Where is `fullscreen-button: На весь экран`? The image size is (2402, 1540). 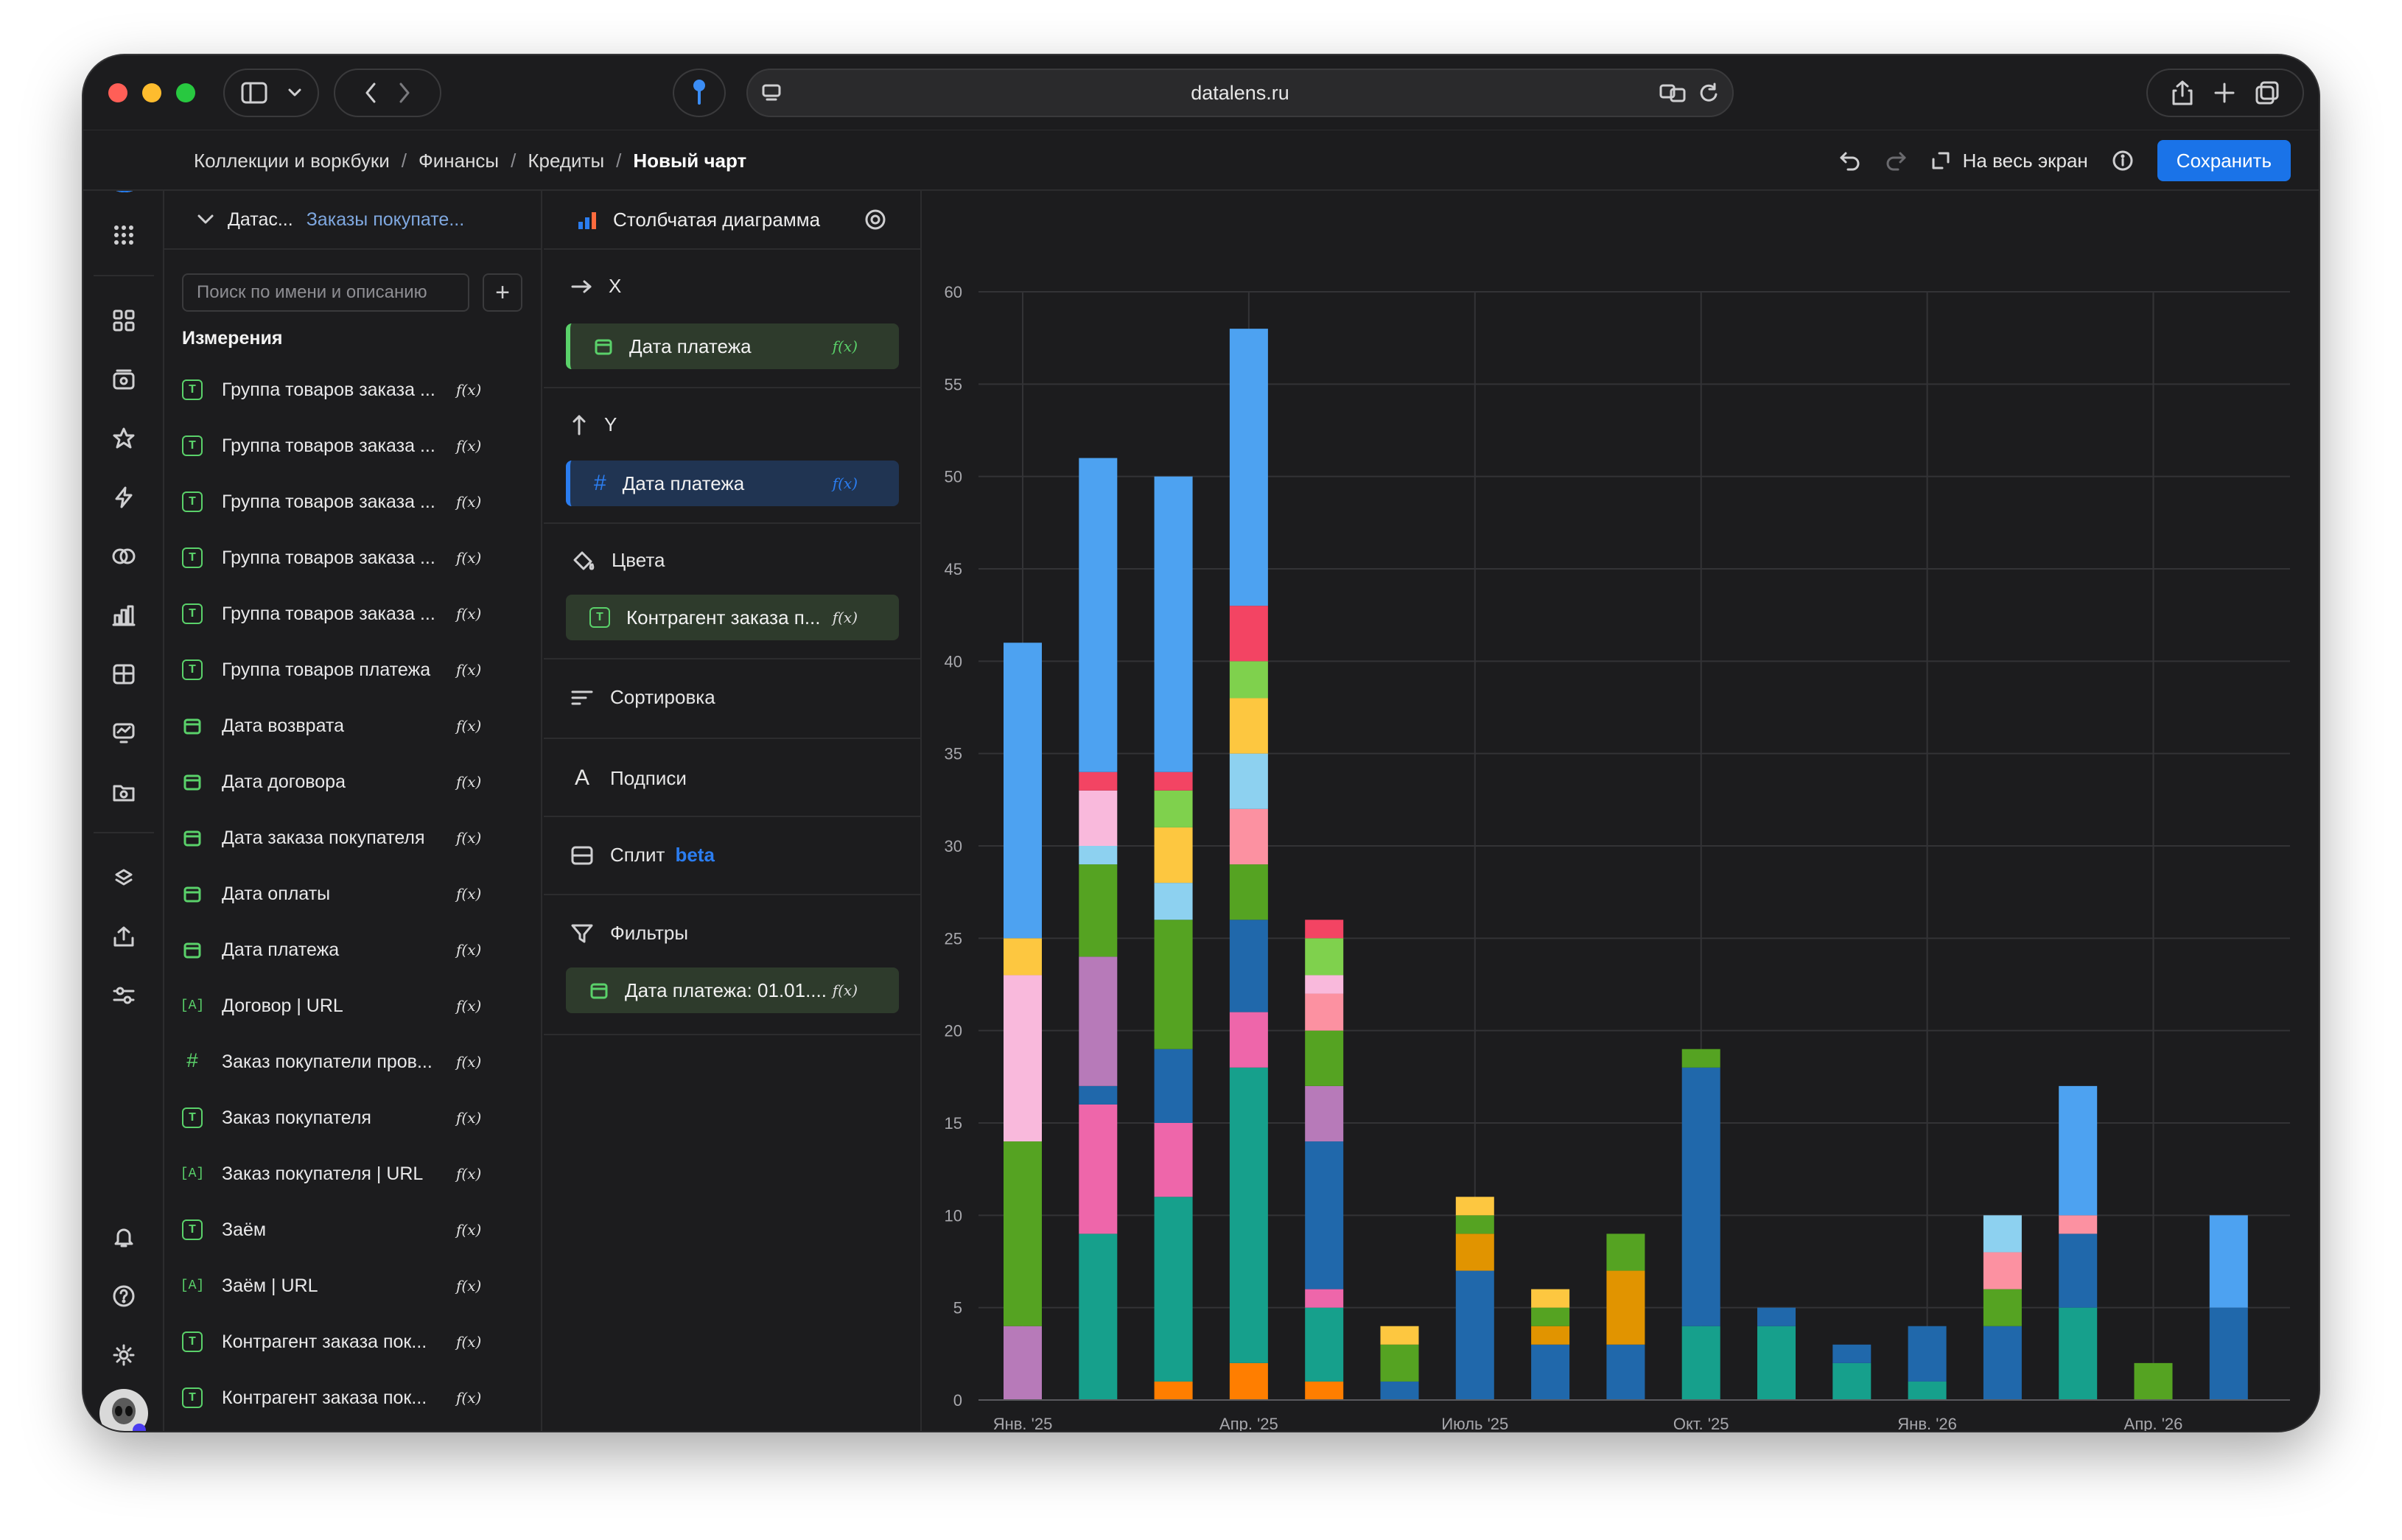
fullscreen-button: На весь экран is located at coordinates (2009, 161).